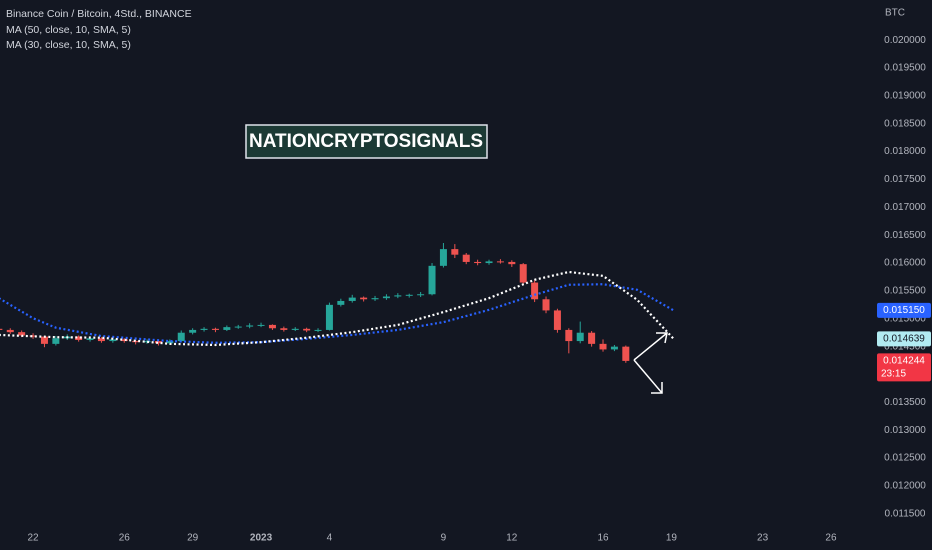  I want to click on y-tick-label: 0.018500, so click(905, 123).